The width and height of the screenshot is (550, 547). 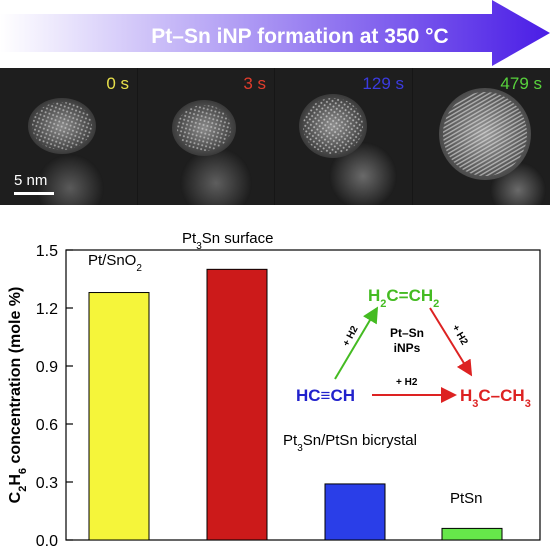 I want to click on y-tick-label: 0.6, so click(x=47, y=425).